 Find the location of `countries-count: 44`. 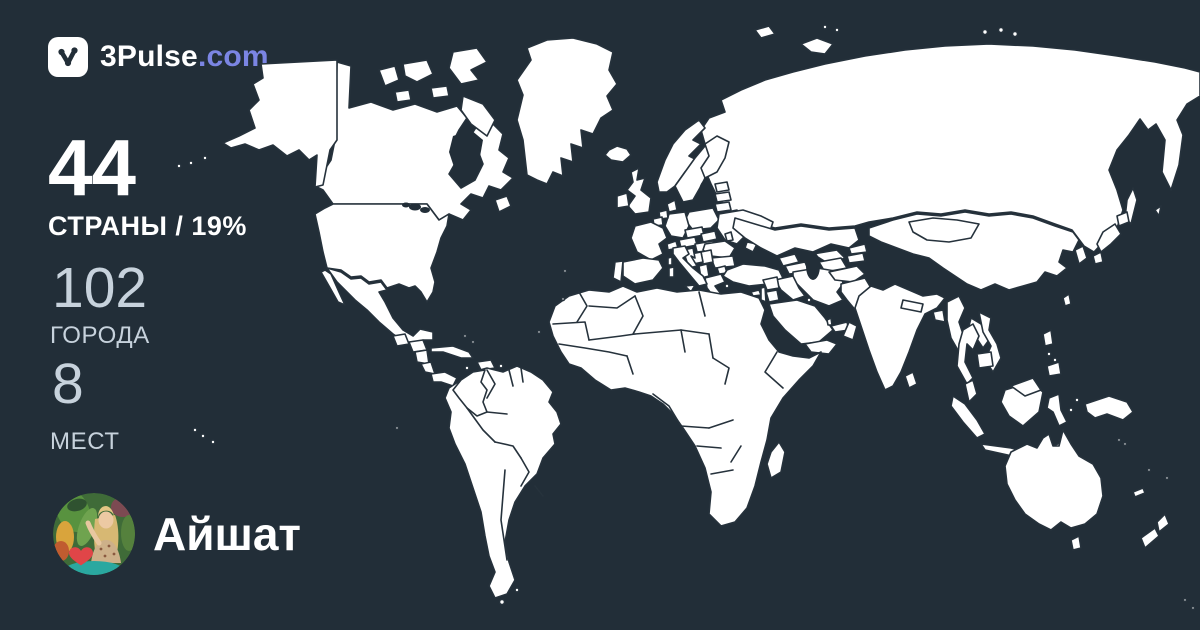

countries-count: 44 is located at coordinates (92, 167).